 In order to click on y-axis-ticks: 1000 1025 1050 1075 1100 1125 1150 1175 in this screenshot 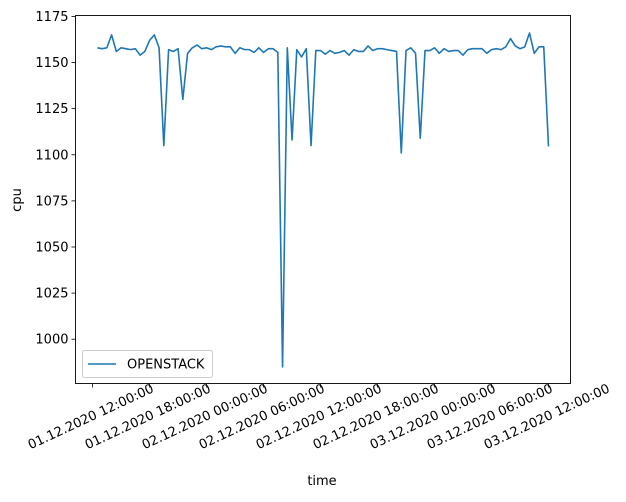, I will do `click(55, 179)`.